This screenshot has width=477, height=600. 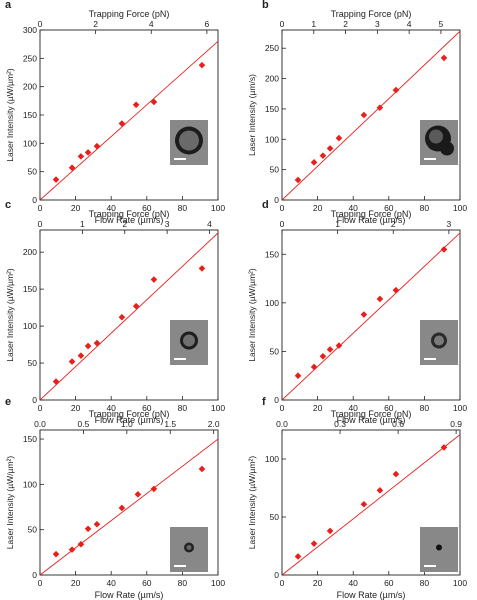 I want to click on y-tick-label: 300, so click(x=30, y=30).